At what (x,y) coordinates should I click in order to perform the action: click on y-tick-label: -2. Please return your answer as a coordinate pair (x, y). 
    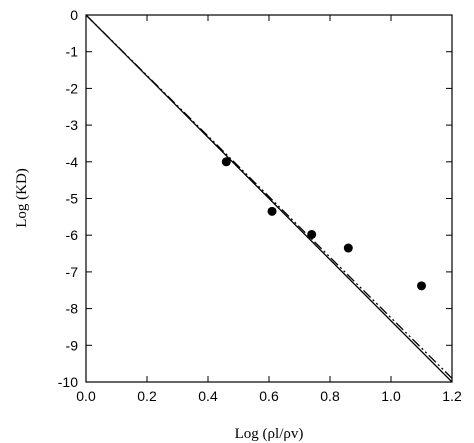
    Looking at the image, I should click on (72, 88).